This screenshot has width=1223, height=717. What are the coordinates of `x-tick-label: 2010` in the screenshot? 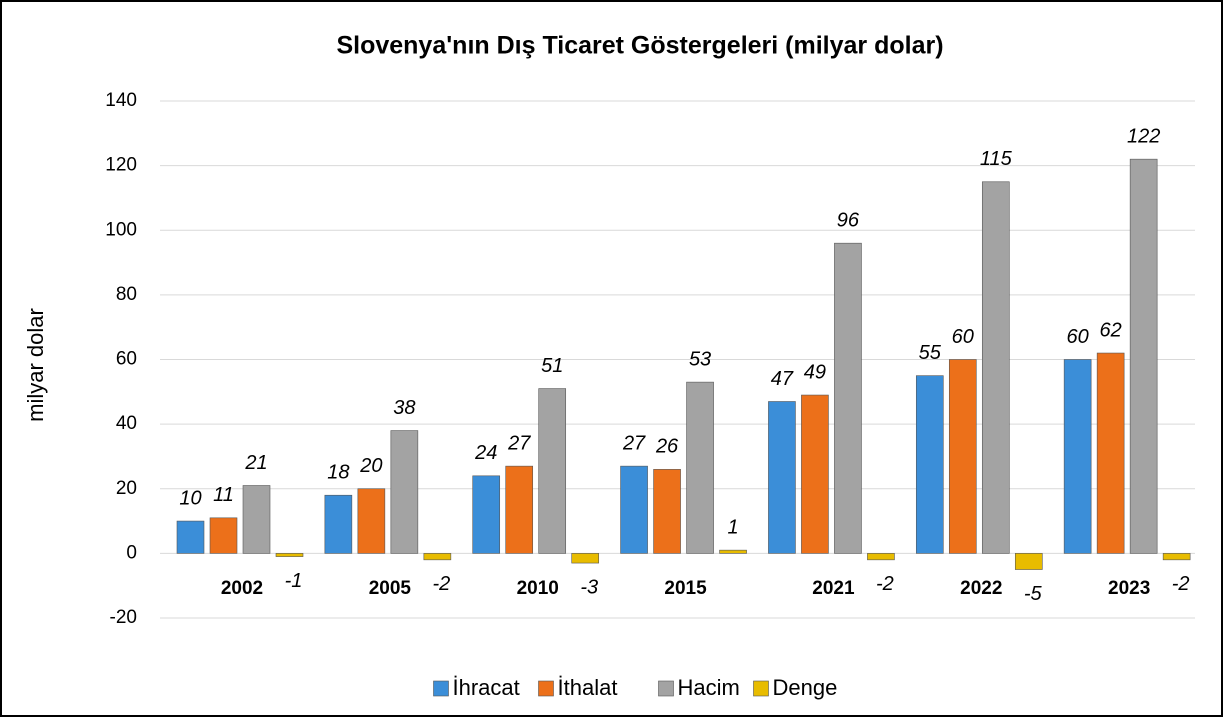 It's located at (538, 588).